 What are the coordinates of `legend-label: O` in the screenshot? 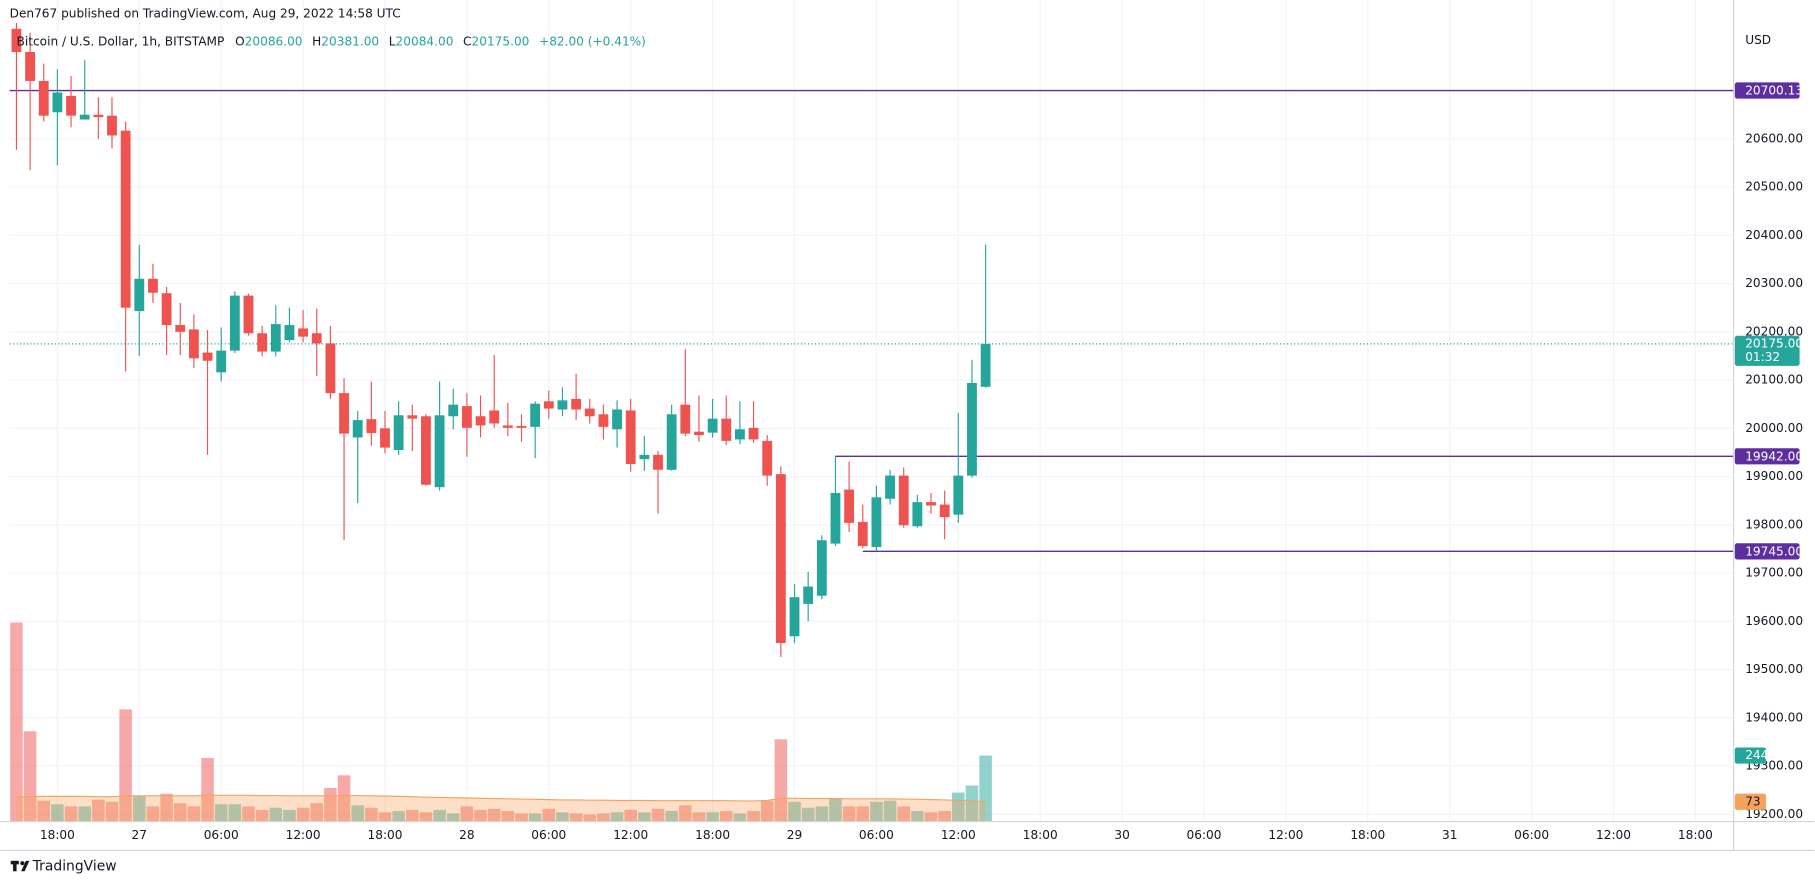 It's located at (240, 41).